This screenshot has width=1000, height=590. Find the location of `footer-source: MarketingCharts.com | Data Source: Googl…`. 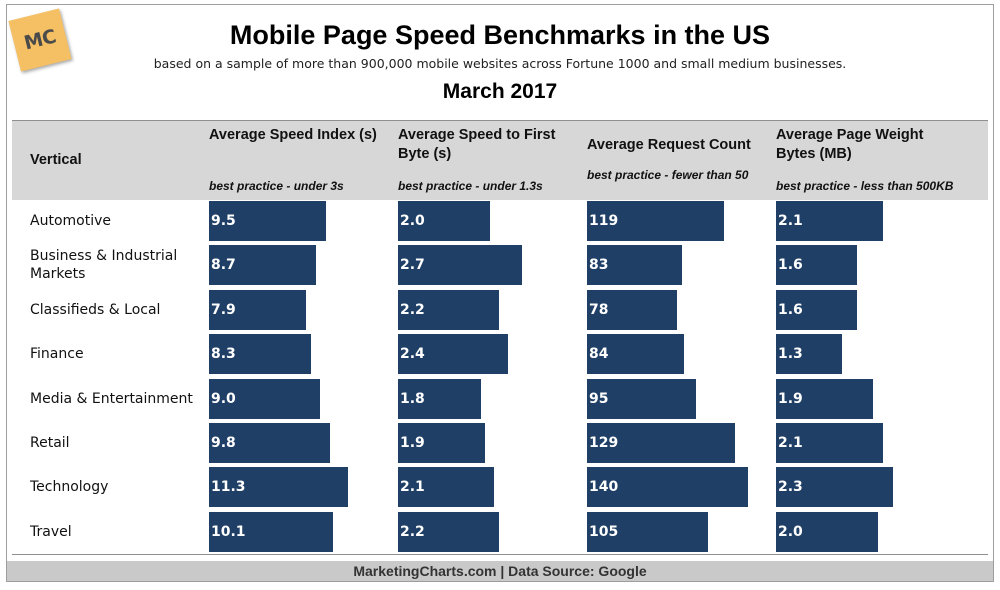

footer-source: MarketingCharts.com | Data Source: Googl… is located at coordinates (500, 571).